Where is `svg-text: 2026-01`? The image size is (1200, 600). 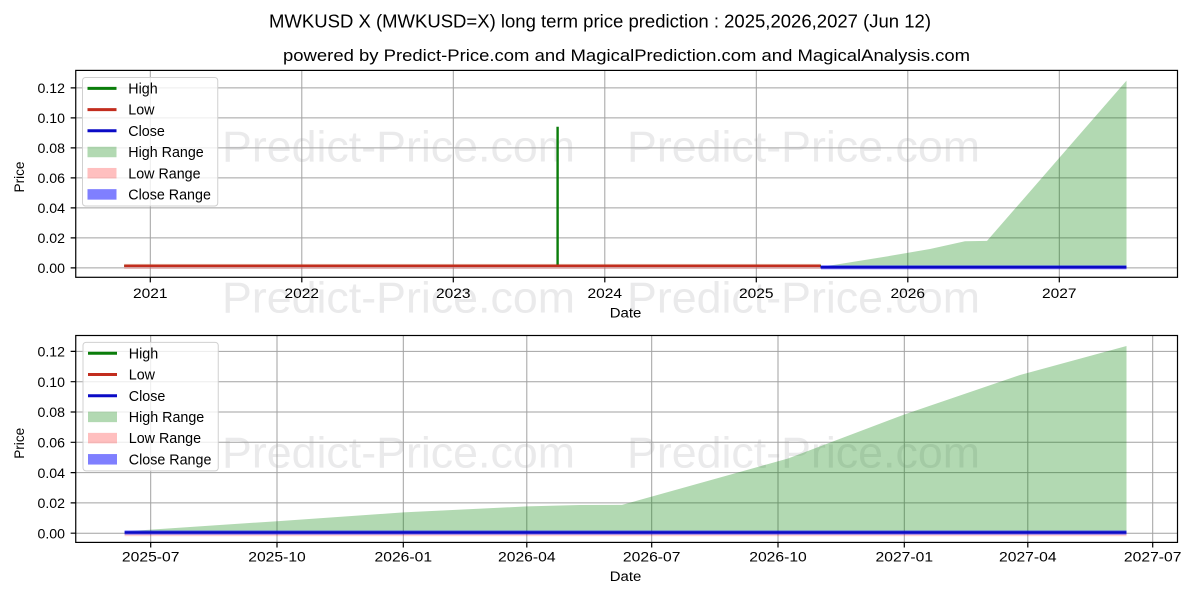
svg-text: 2026-01 is located at coordinates (404, 556).